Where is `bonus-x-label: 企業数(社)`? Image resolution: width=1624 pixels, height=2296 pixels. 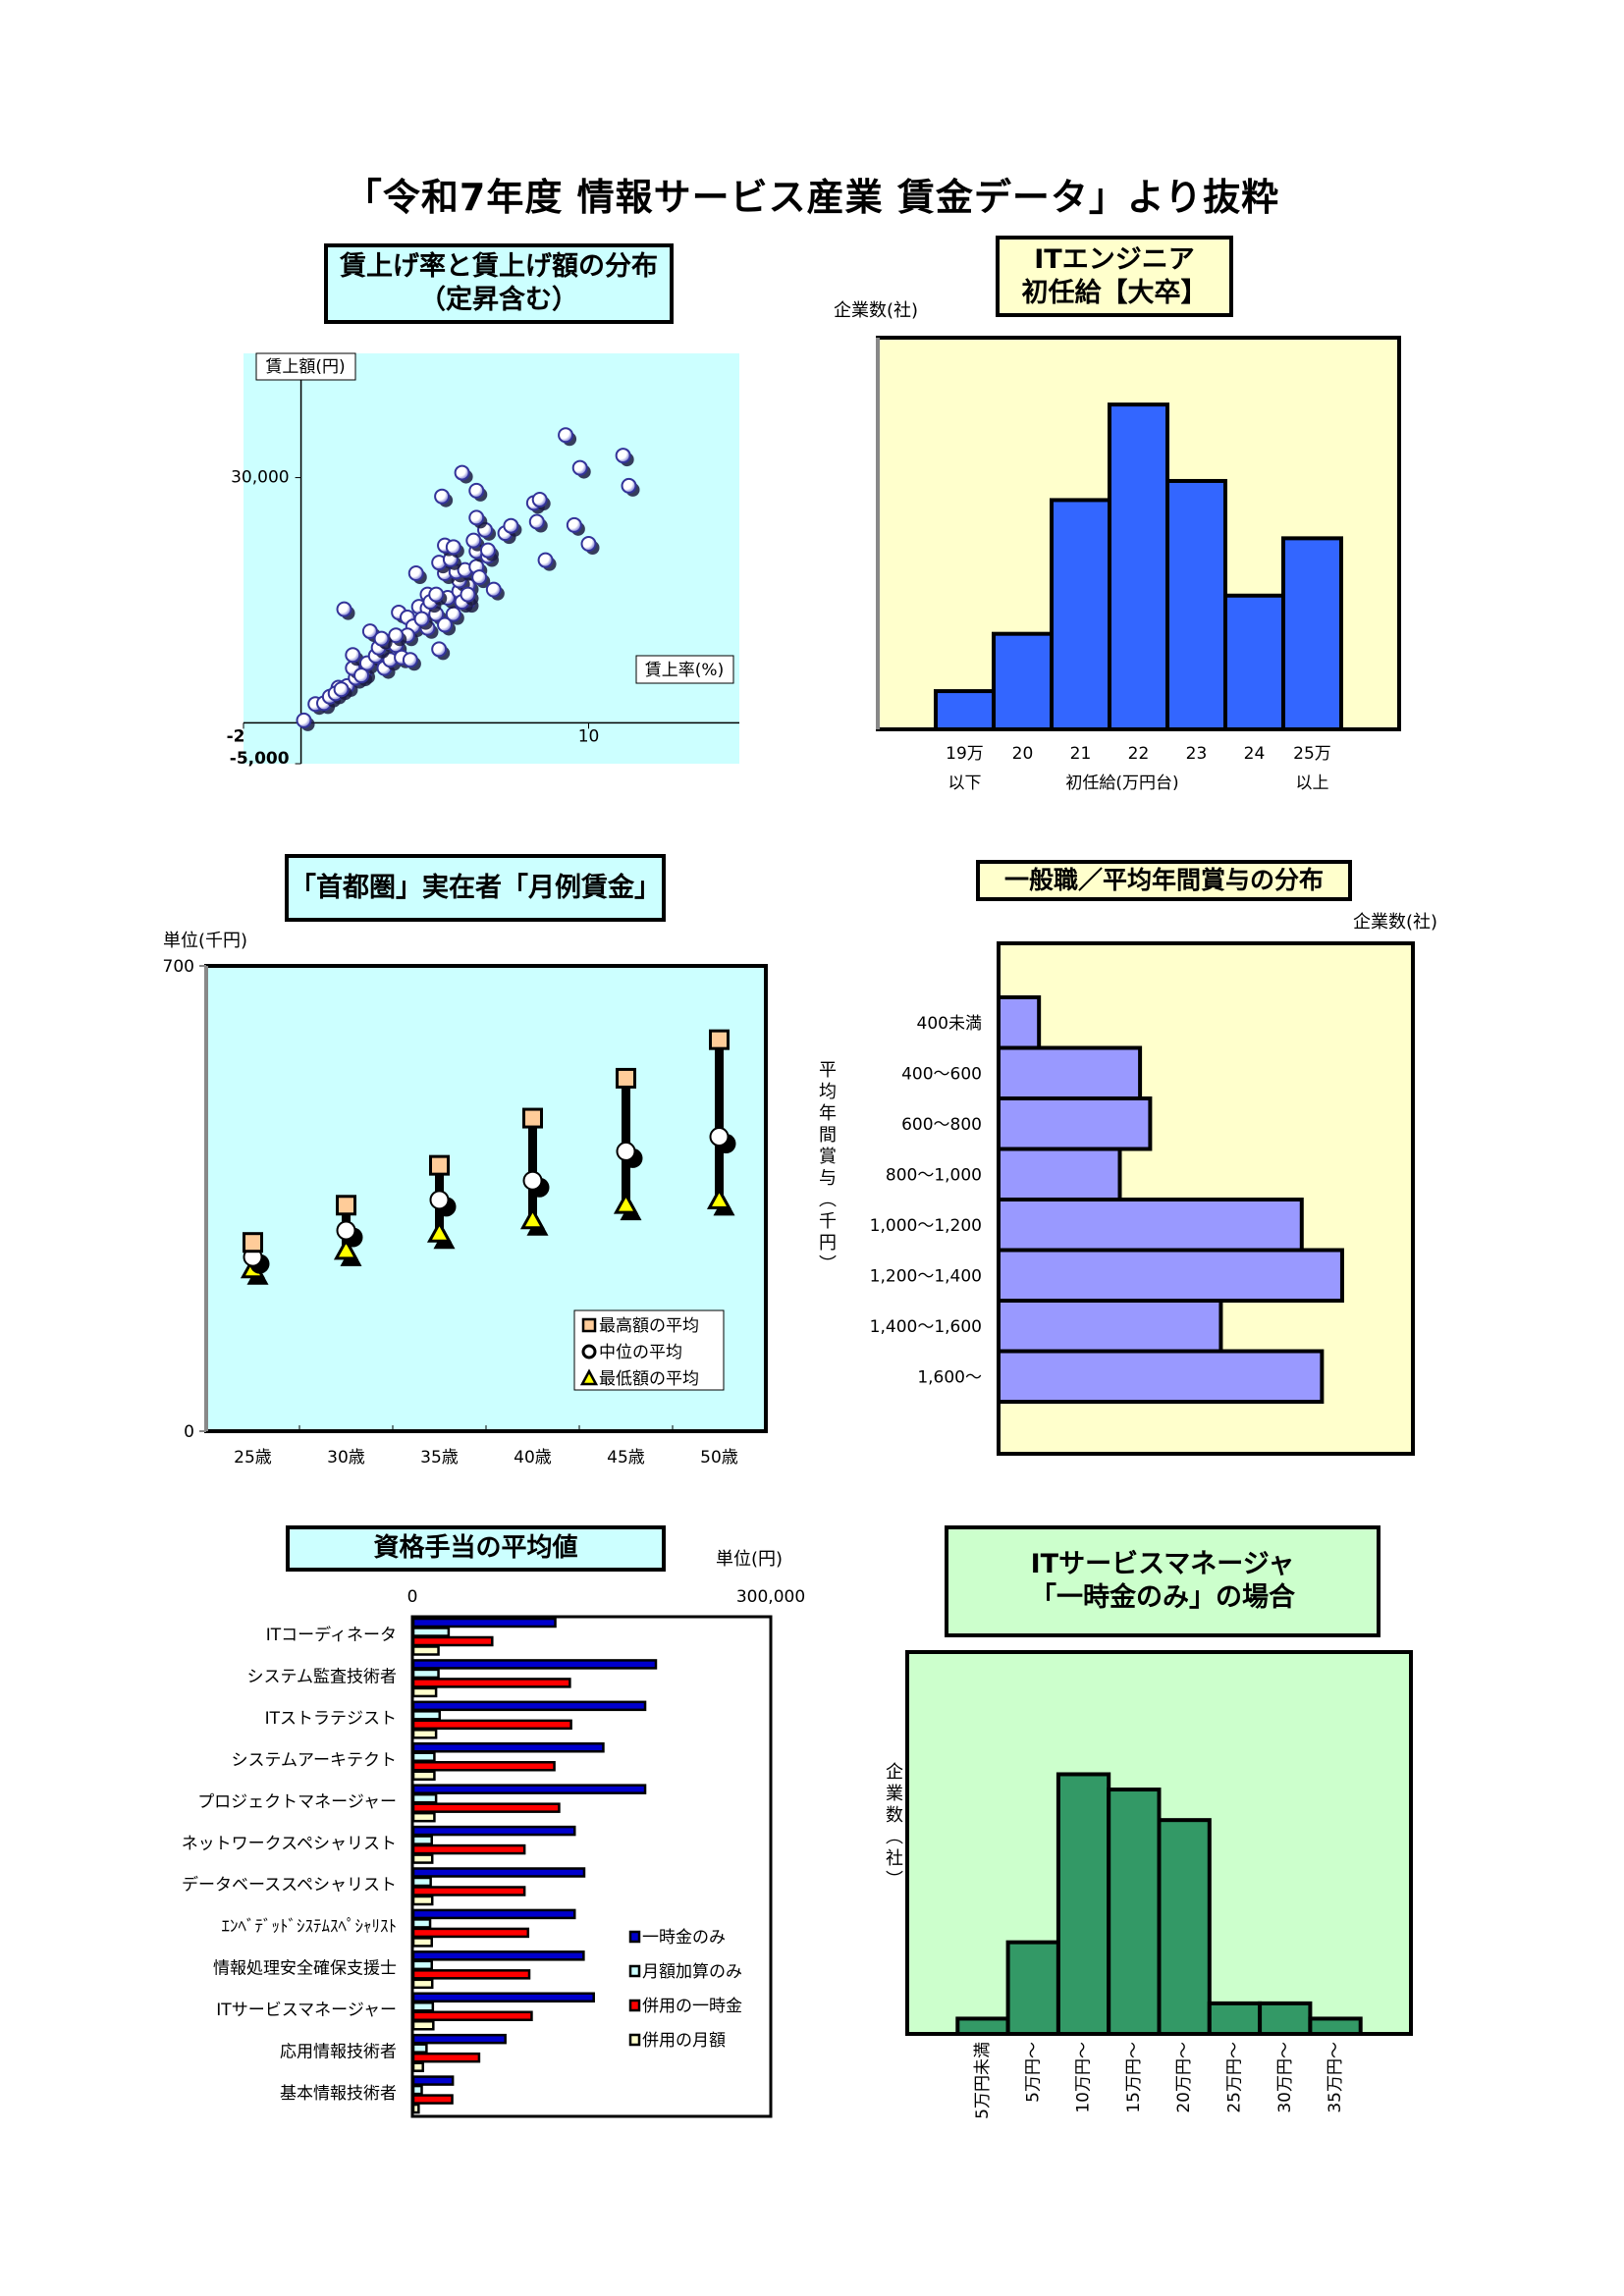
bonus-x-label: 企業数(社) is located at coordinates (1395, 922).